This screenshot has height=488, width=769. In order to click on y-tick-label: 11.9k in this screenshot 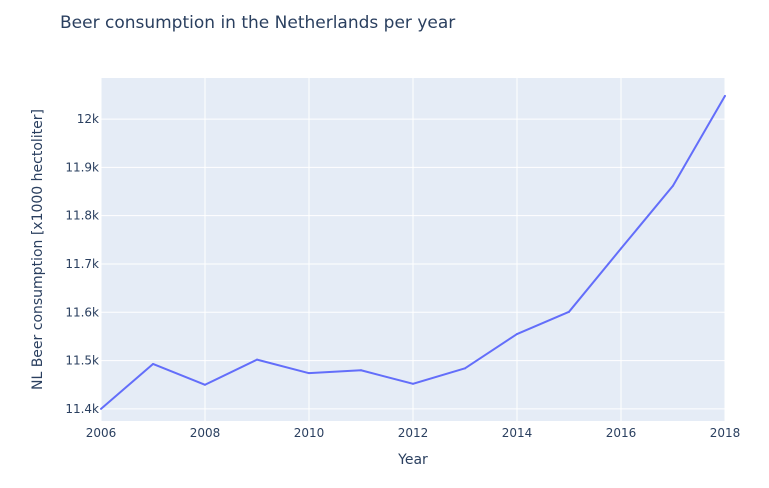, I will do `click(82, 167)`.